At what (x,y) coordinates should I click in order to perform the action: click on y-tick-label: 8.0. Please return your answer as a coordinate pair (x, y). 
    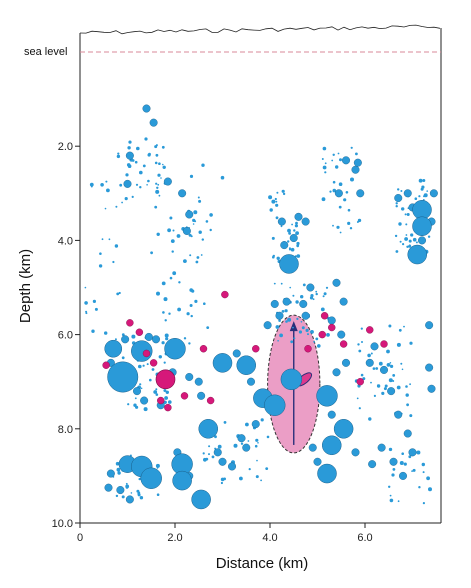
    Looking at the image, I should click on (65, 430).